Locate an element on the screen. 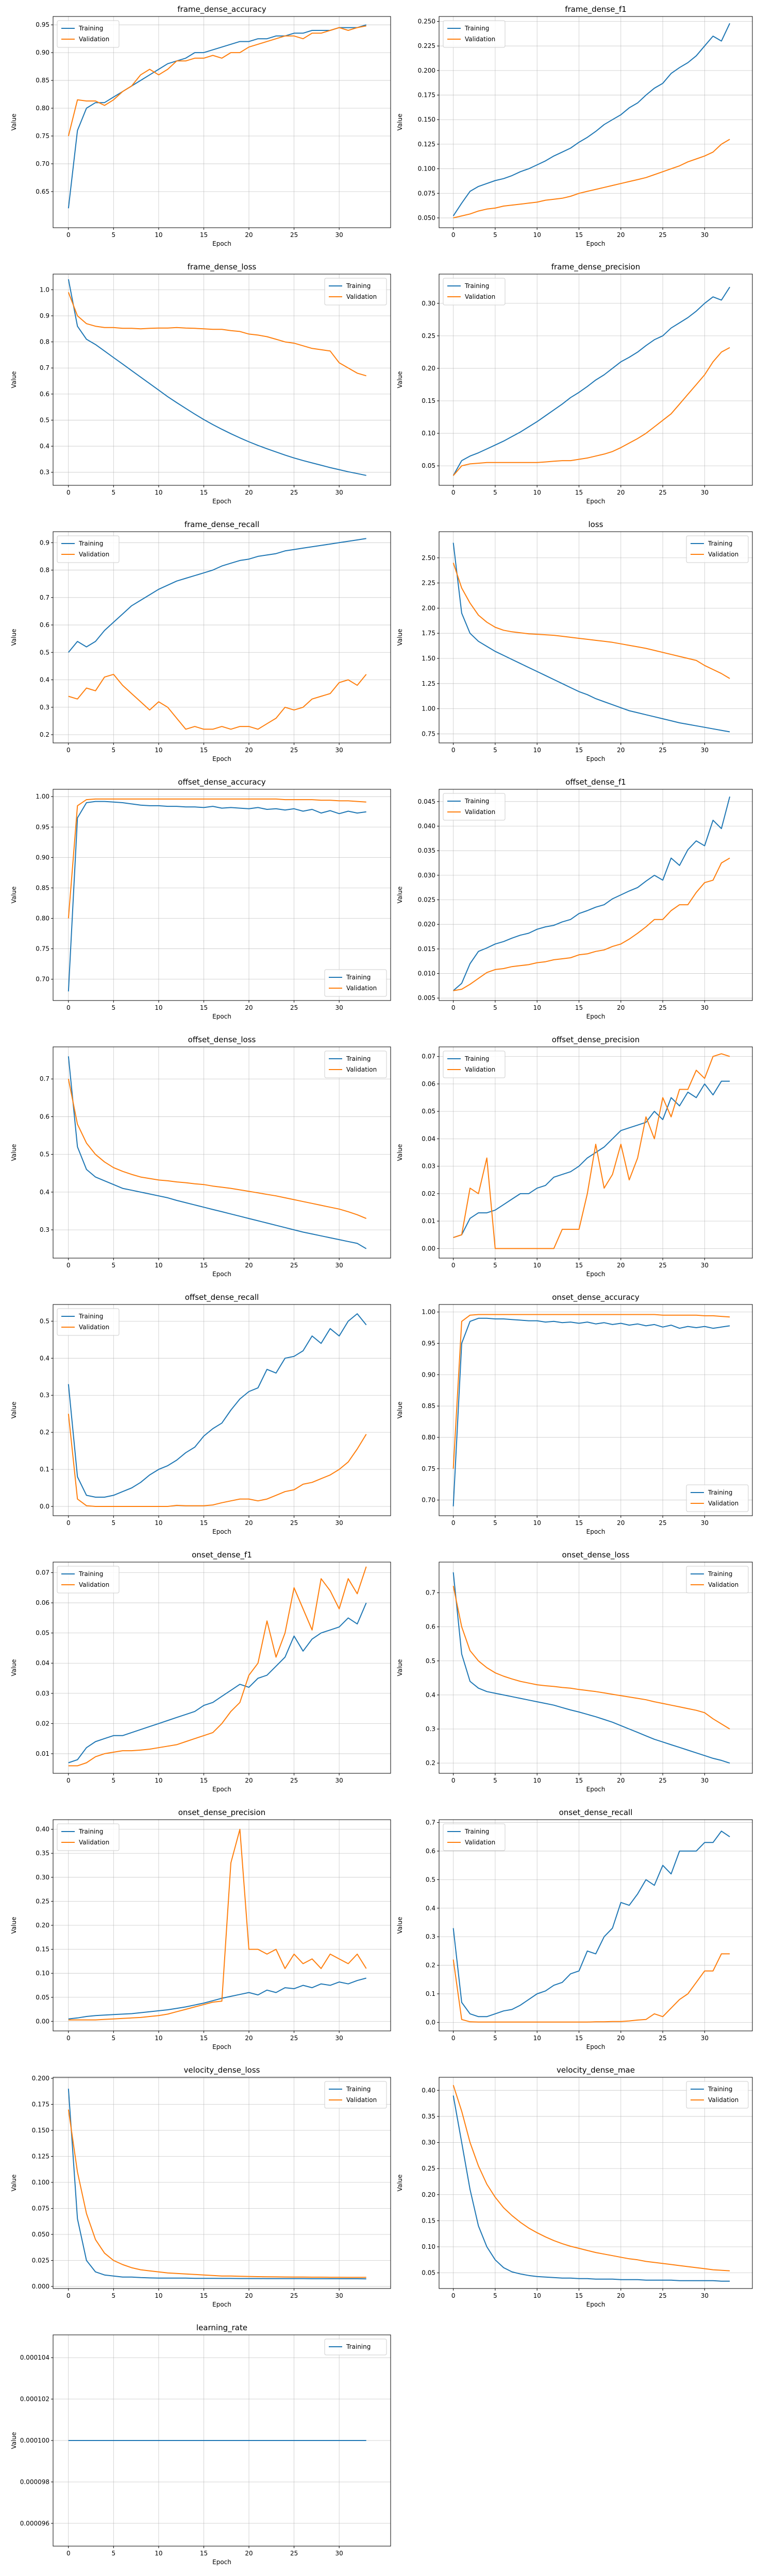  y-tick-label: 0.65 is located at coordinates (42, 191).